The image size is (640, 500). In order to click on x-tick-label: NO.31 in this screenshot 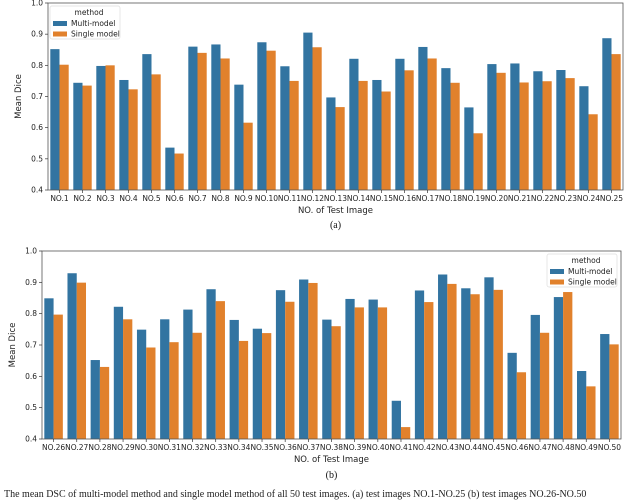, I will do `click(169, 447)`.